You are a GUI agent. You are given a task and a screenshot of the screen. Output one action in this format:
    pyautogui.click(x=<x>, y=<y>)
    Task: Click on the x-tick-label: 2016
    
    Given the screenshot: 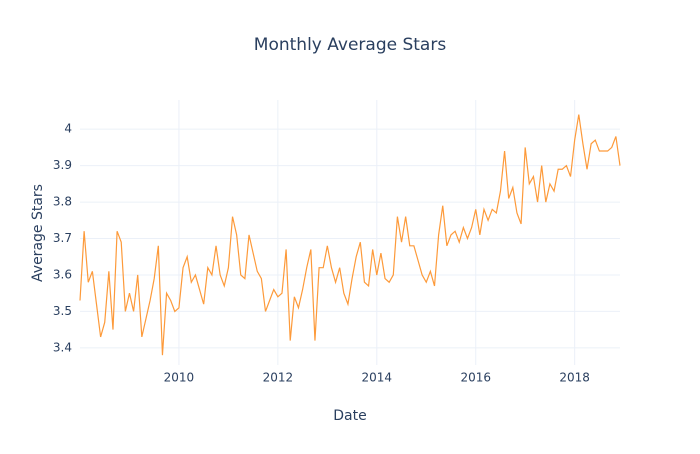 What is the action you would take?
    pyautogui.click(x=475, y=378)
    